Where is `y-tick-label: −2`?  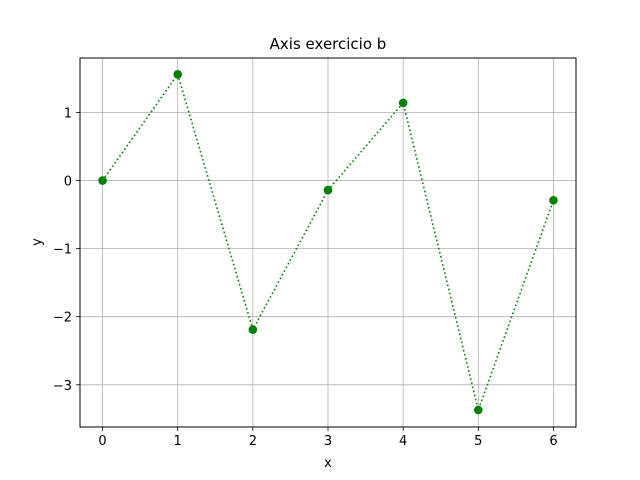 y-tick-label: −2 is located at coordinates (62, 318).